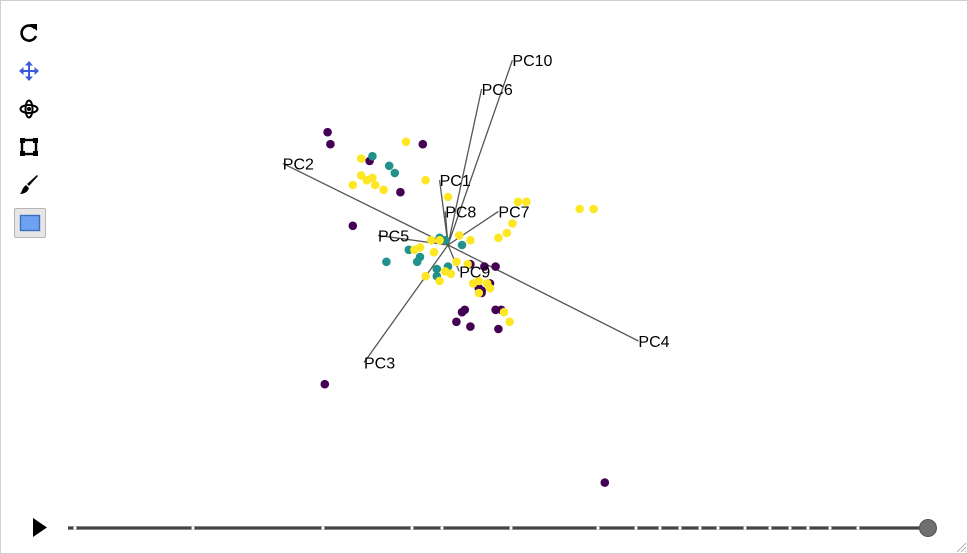 The height and width of the screenshot is (554, 968). Describe the element at coordinates (406, 303) in the screenshot. I see `axis-line-pc3` at that location.